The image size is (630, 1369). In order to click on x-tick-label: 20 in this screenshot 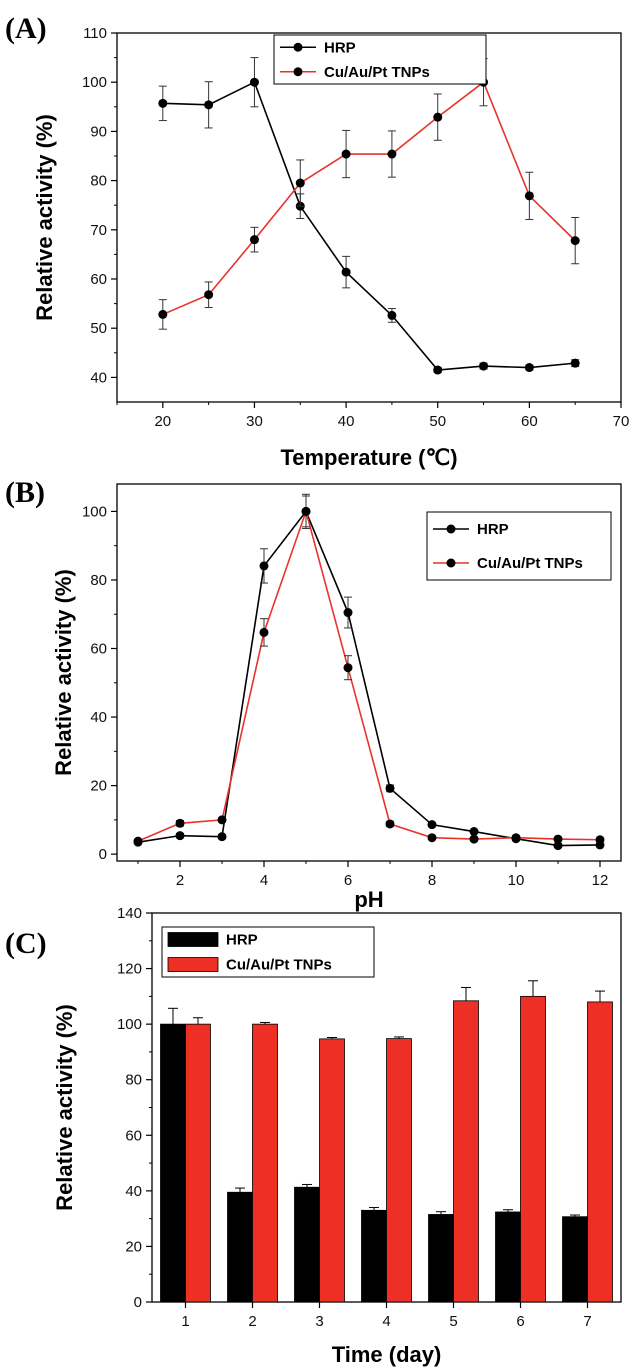, I will do `click(162, 421)`.